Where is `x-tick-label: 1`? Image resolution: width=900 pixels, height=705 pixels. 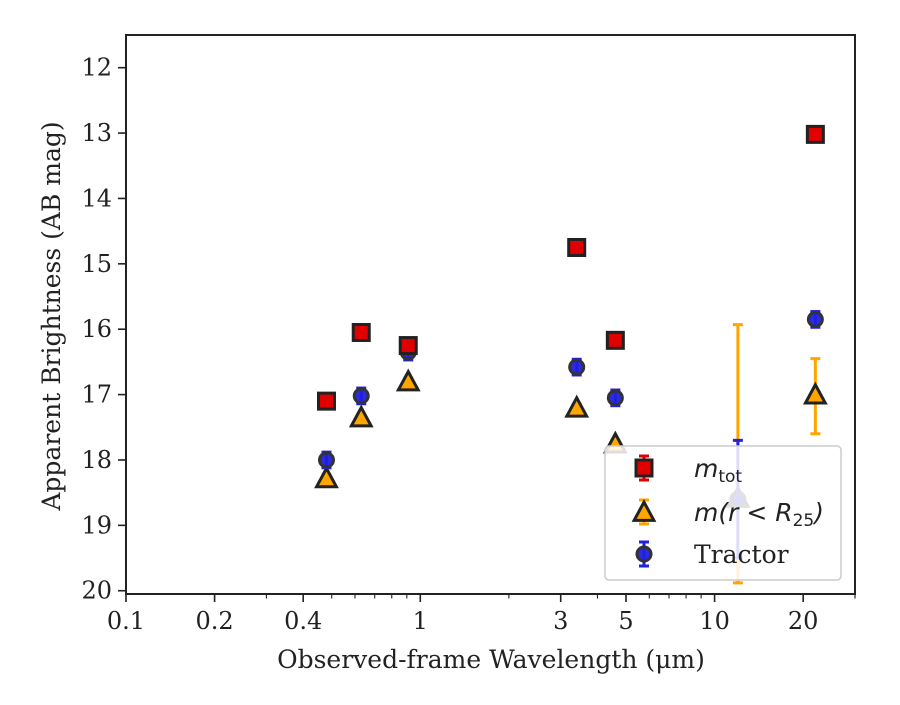
x-tick-label: 1 is located at coordinates (420, 621).